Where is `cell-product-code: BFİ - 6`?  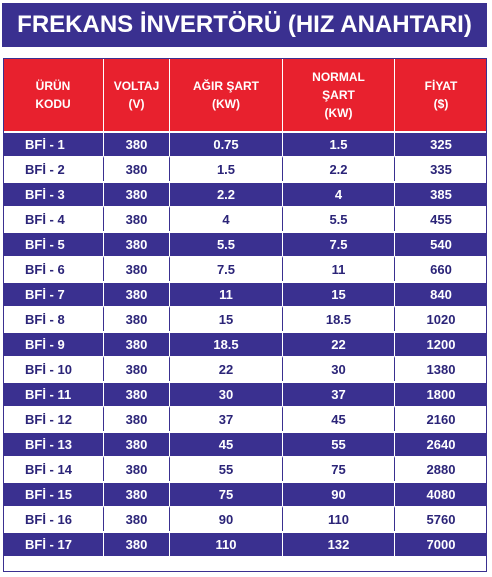 cell-product-code: BFİ - 6 is located at coordinates (53, 268).